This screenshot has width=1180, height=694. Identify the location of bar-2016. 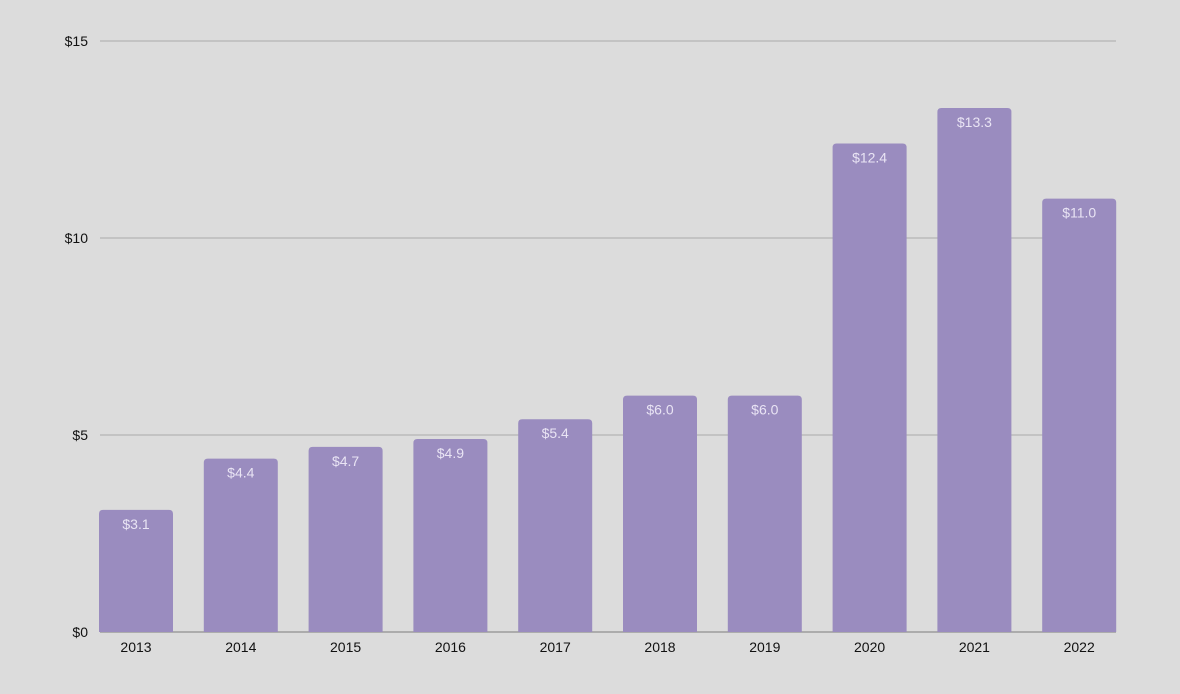
(450, 535).